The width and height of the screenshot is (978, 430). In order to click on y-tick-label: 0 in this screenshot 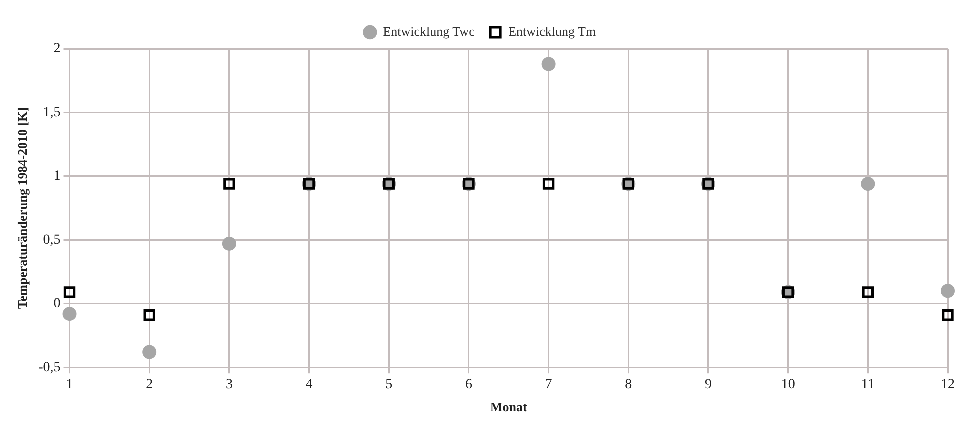, I will do `click(57, 304)`.